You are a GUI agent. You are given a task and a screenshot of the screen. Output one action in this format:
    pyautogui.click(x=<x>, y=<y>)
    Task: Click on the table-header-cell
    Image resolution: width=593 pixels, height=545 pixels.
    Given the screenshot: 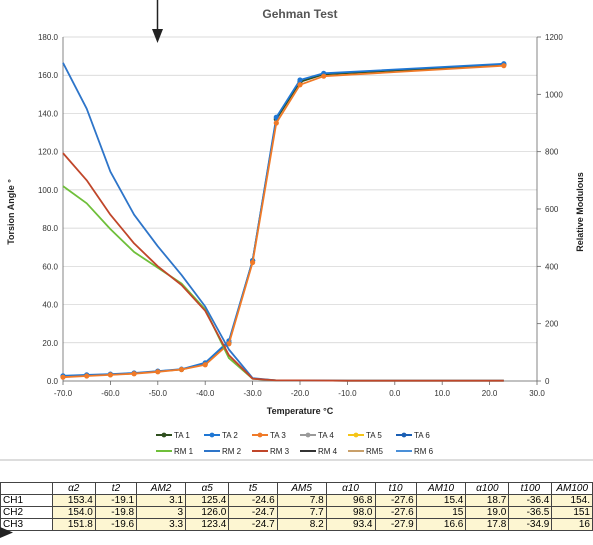 What is the action you would take?
    pyautogui.click(x=26, y=488)
    